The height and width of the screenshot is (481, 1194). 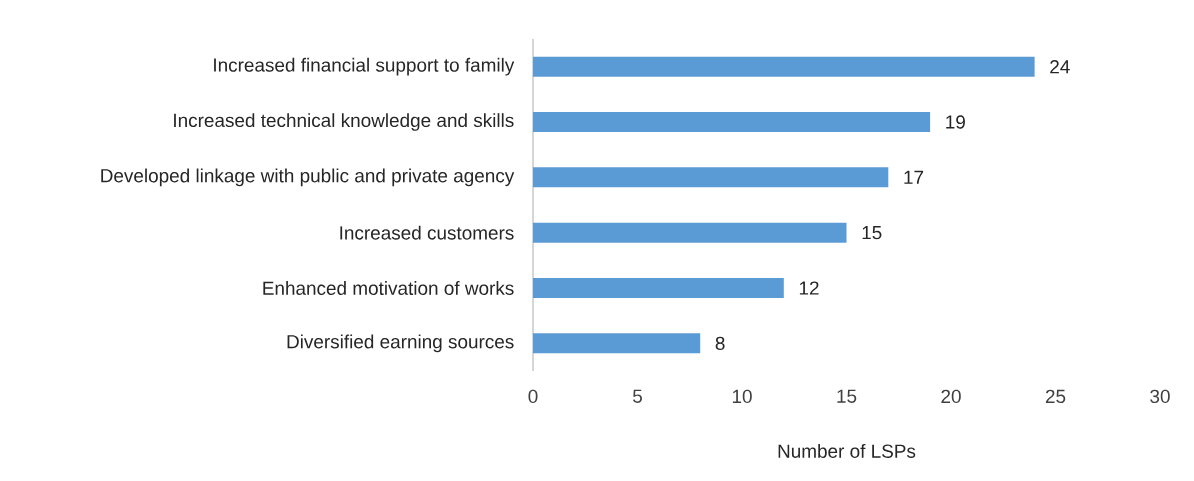 I want to click on x-tick-label: 15, so click(x=847, y=396).